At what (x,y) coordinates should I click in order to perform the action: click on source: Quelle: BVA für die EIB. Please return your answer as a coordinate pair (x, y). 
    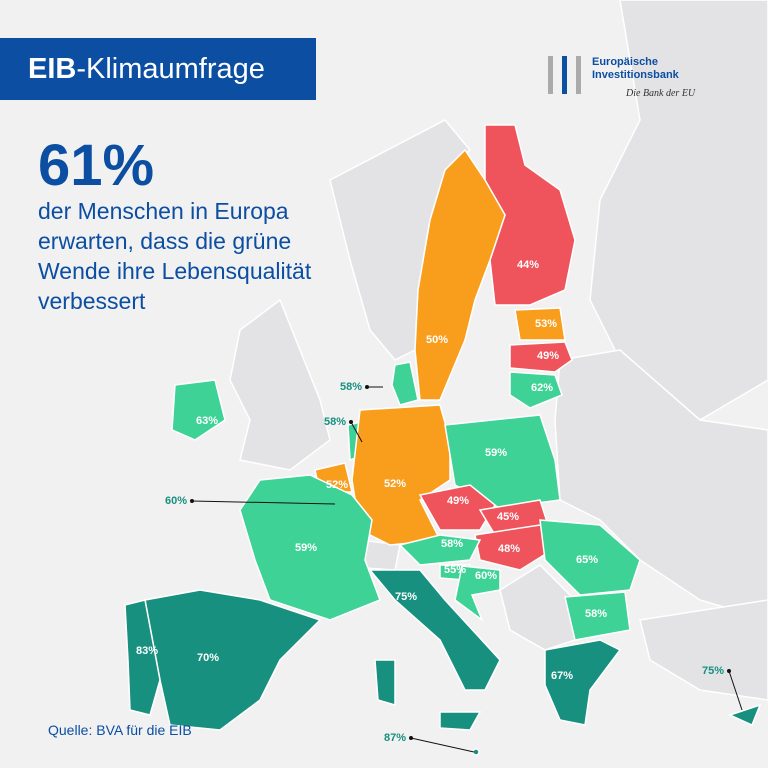
    Looking at the image, I should click on (120, 730).